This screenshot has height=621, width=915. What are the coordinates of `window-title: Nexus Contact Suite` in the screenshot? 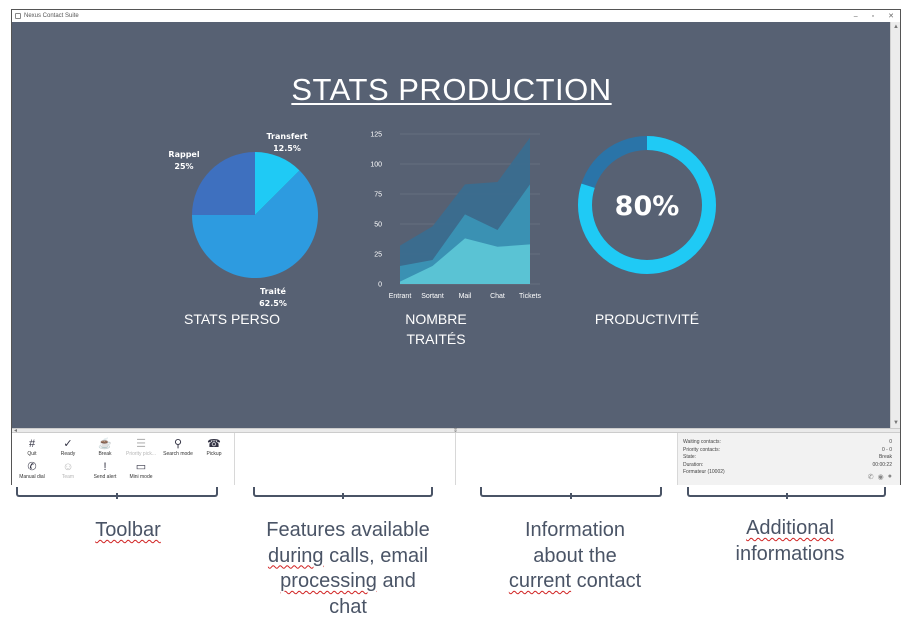 It's located at (51, 16).